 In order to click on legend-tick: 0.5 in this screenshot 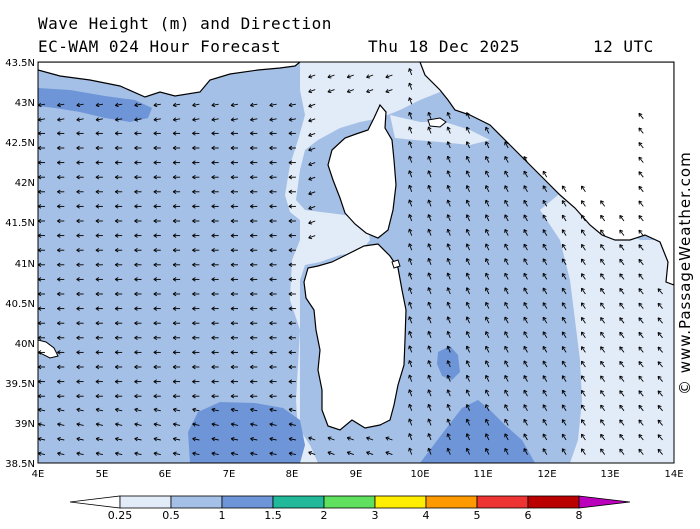, I will do `click(171, 515)`.